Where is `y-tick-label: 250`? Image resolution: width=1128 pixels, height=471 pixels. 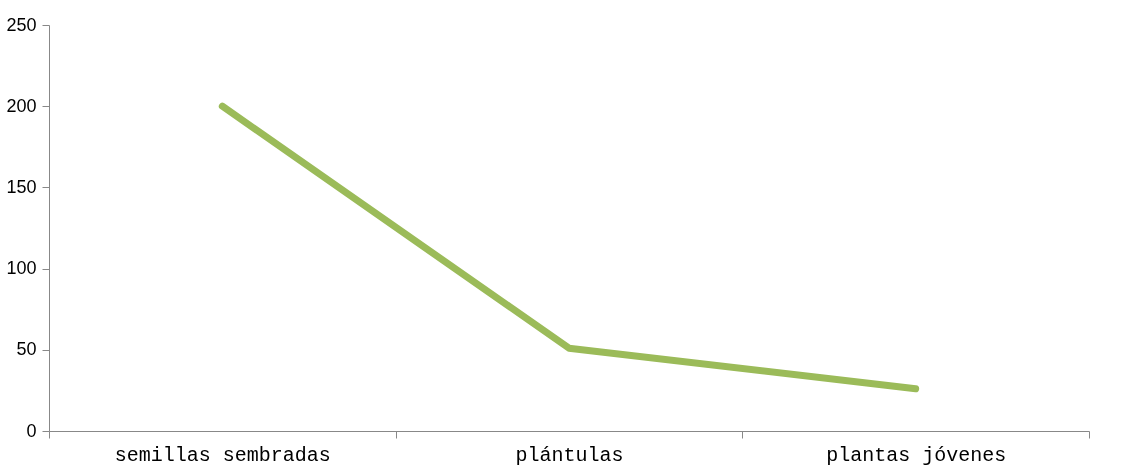 y-tick-label: 250 is located at coordinates (21, 24).